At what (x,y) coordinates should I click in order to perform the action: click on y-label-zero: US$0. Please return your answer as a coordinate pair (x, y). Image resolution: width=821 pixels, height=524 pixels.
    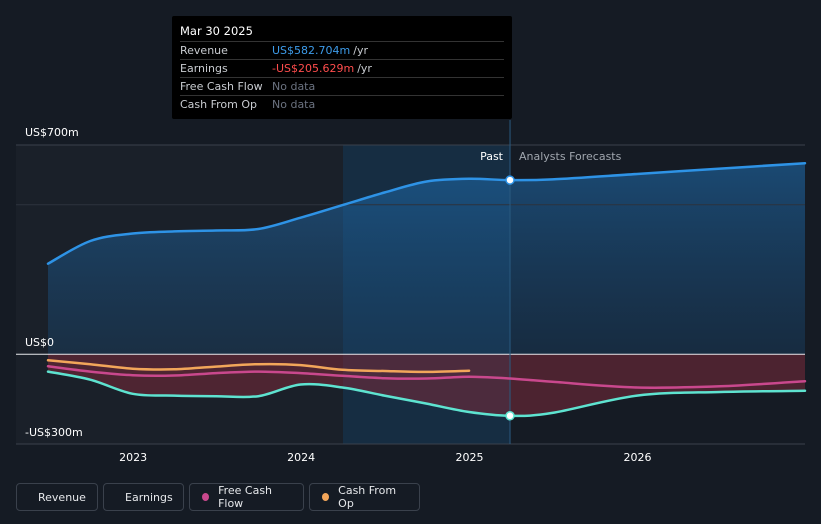
    Looking at the image, I should click on (40, 342).